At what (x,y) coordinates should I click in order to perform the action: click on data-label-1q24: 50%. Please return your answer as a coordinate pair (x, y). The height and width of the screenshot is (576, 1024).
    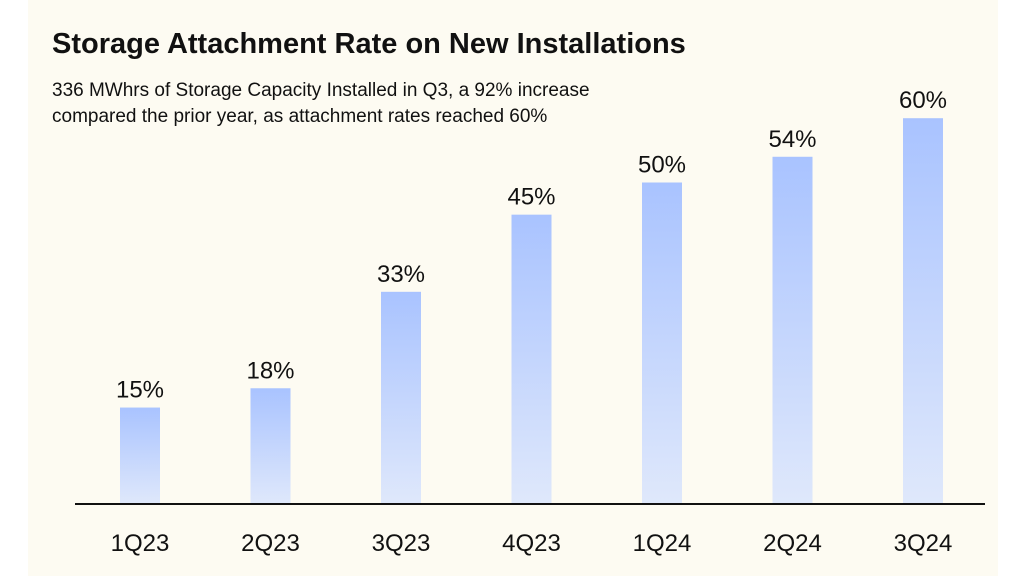
    Looking at the image, I should click on (662, 165).